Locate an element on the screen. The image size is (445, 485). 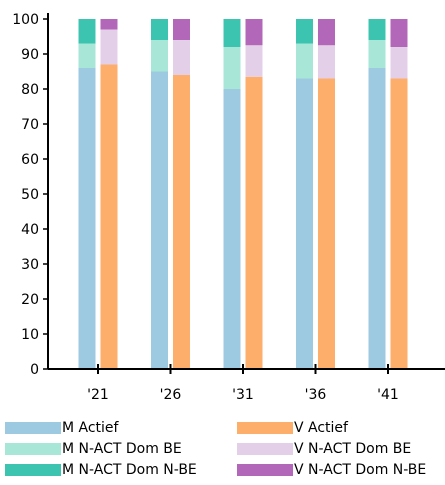
x-tick-label: '26 is located at coordinates (171, 395).